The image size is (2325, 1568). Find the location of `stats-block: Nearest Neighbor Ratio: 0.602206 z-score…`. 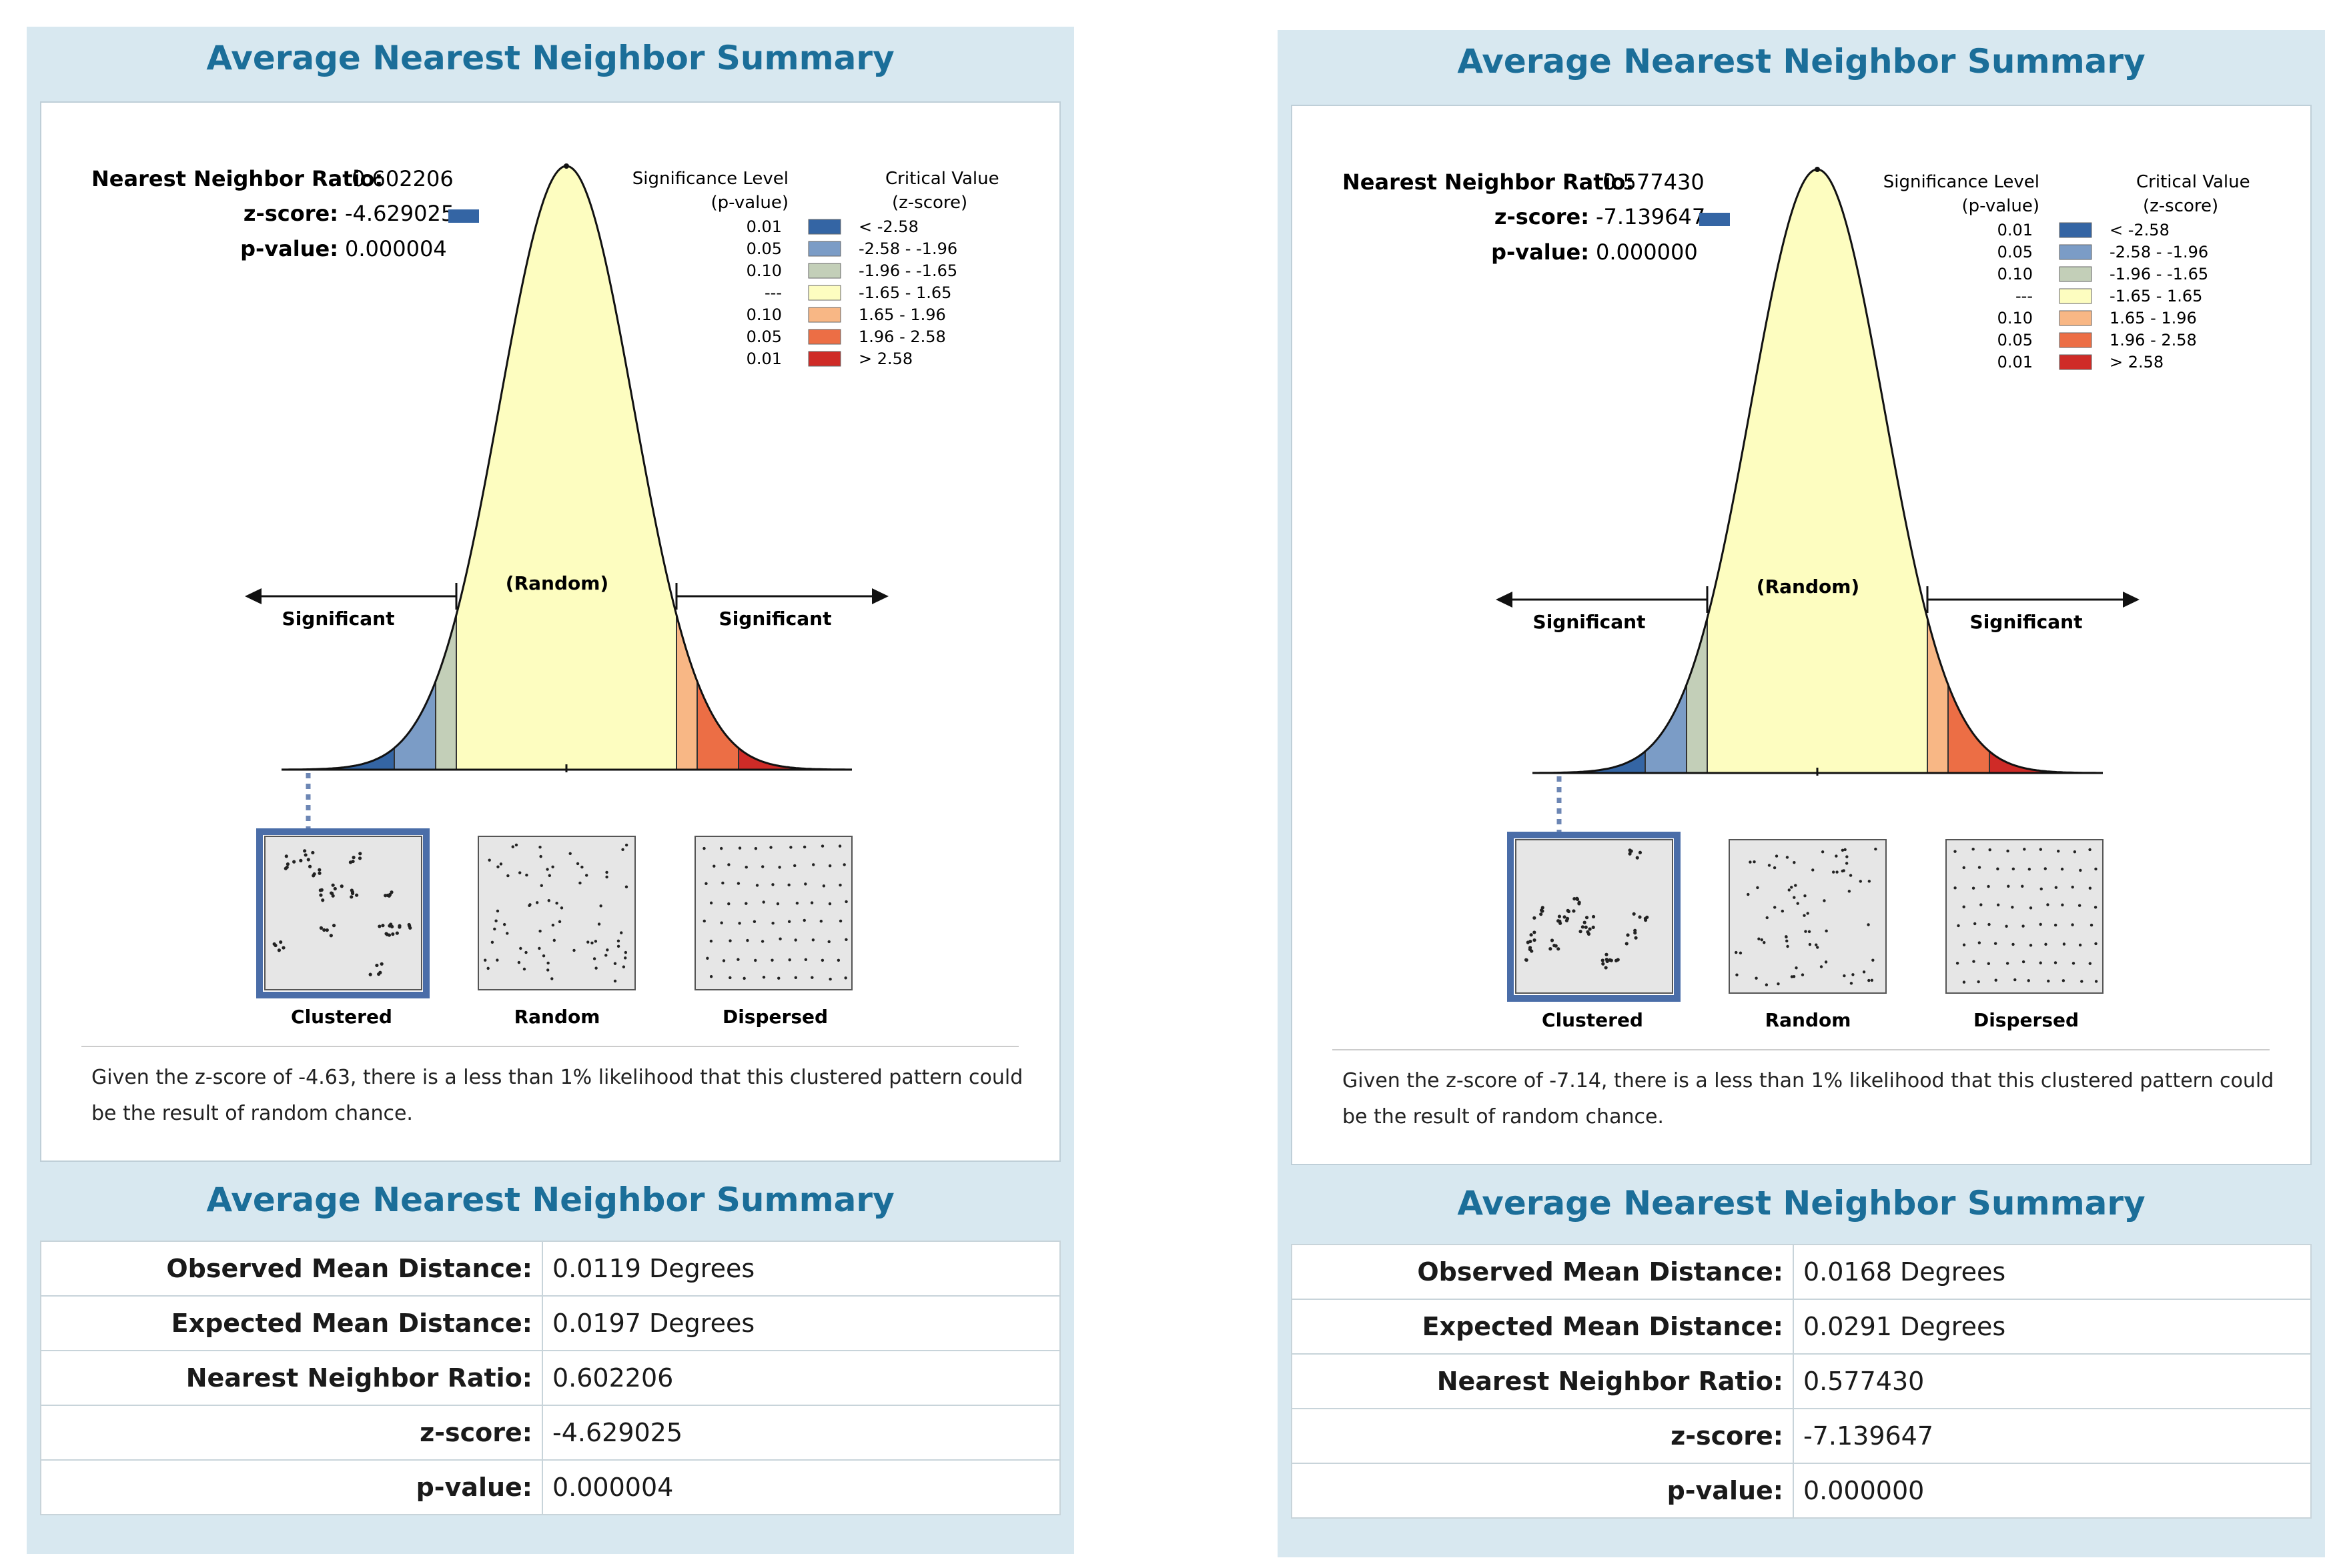

stats-block: Nearest Neighbor Ratio: 0.602206 z-score… is located at coordinates (285, 213).